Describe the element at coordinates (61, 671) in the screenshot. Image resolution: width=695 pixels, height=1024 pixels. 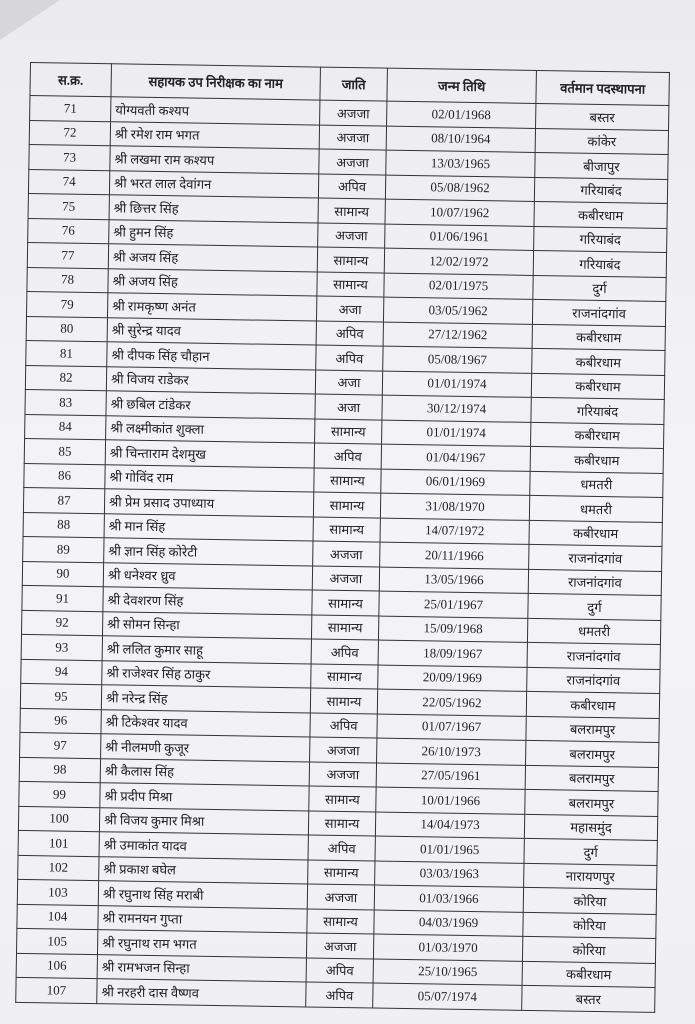
I see `serial-cell: 94` at that location.